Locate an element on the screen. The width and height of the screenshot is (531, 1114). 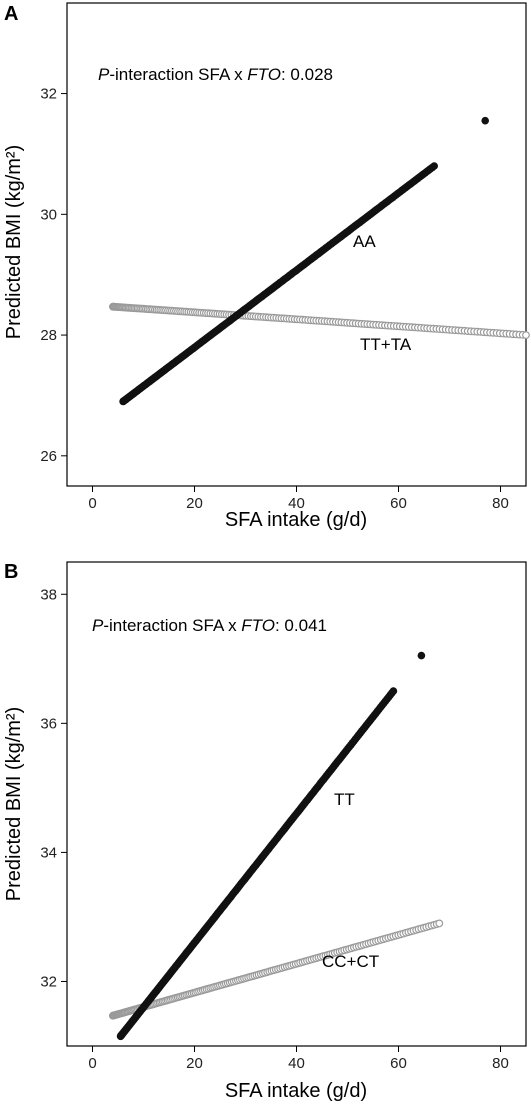
panel-a-y-ticks: 26 28 30 32 is located at coordinates (53, 275).